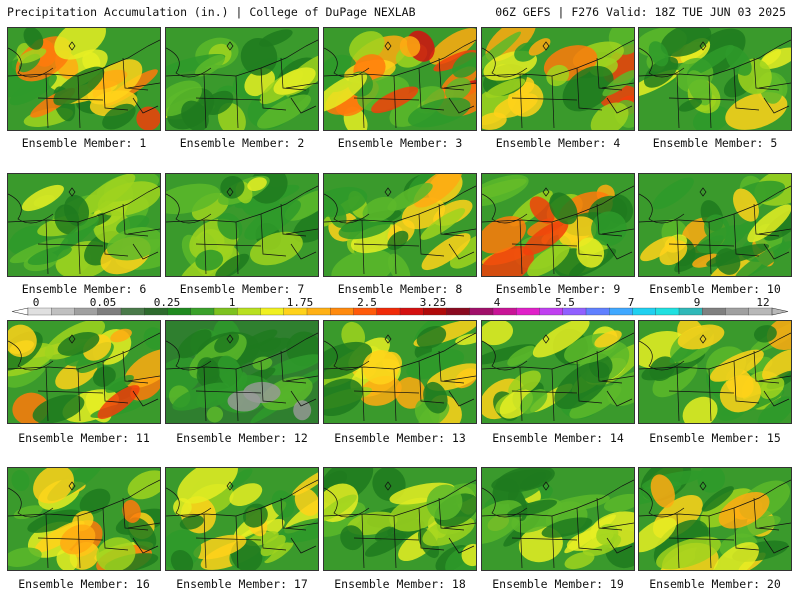  Describe the element at coordinates (558, 584) in the screenshot. I see `ensemble-member-label: Ensemble Member: 19` at that location.